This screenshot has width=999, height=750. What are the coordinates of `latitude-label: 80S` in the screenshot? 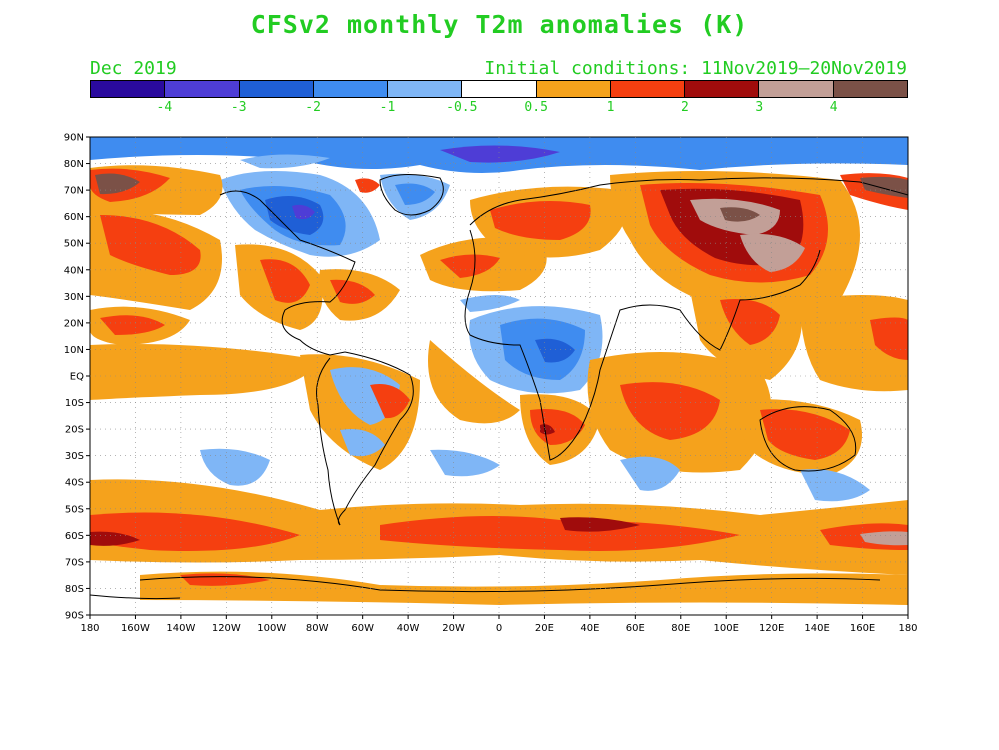 It's located at (74, 589).